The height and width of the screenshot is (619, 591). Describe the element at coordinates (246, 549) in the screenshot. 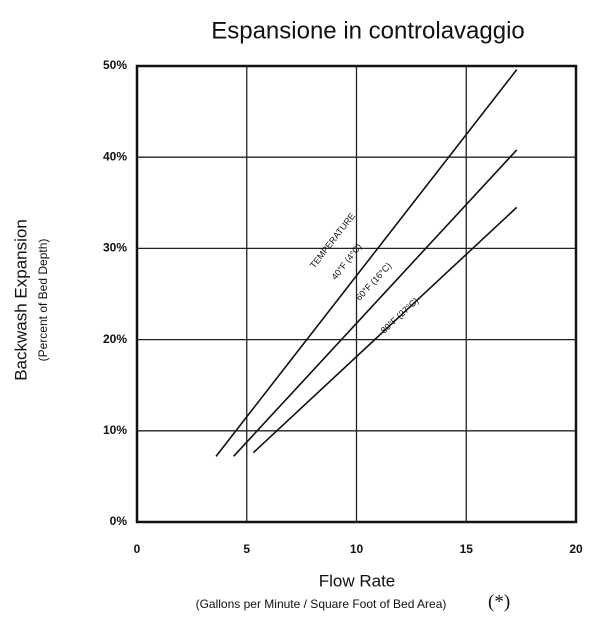

I see `x-tick-label: 5` at that location.